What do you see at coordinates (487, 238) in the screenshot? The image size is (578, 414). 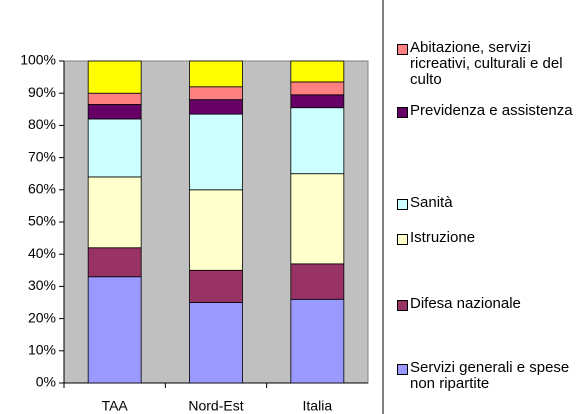 I see `legend-entry: Istruzione` at bounding box center [487, 238].